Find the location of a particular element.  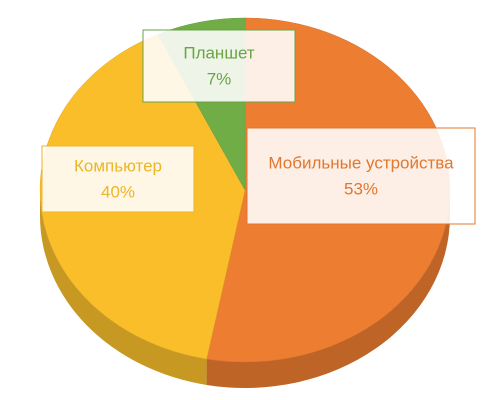

label-name: Мобильные устройства is located at coordinates (361, 162).